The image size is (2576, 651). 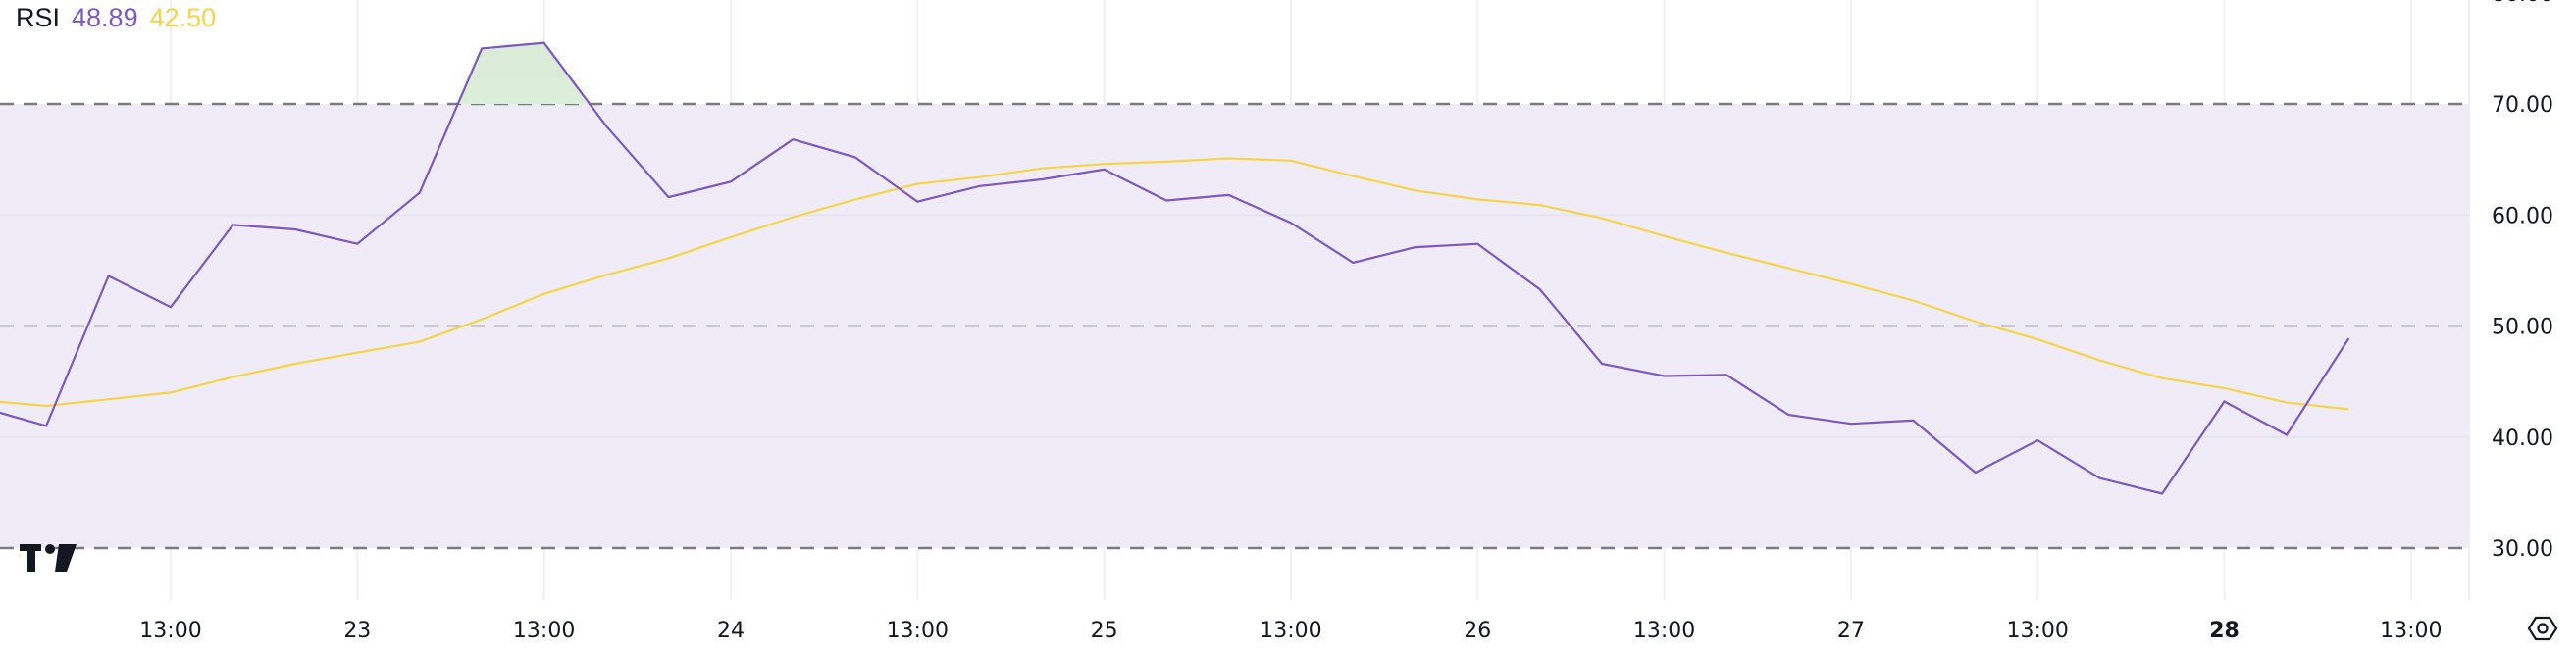 What do you see at coordinates (2522, 281) in the screenshot?
I see `y-axis: 30.00 40.00 50.00 60.00 70.00 80.00` at bounding box center [2522, 281].